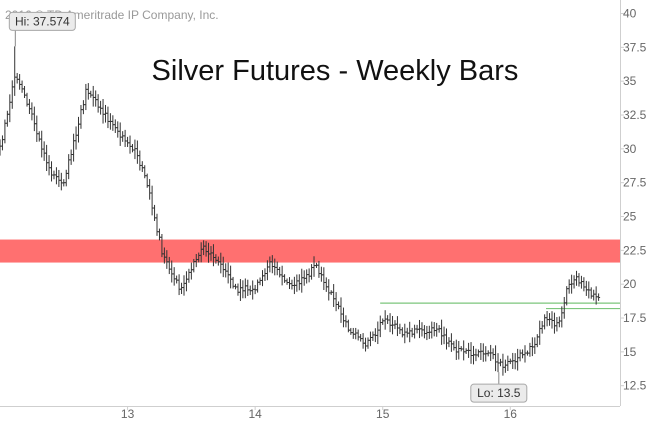  What do you see at coordinates (599, 297) in the screenshot?
I see `ohlc-bar` at bounding box center [599, 297].